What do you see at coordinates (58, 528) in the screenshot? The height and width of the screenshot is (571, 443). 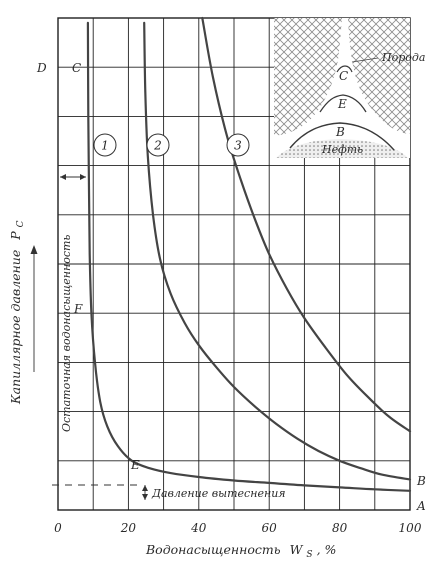 I see `x-tick-label: 0` at bounding box center [58, 528].